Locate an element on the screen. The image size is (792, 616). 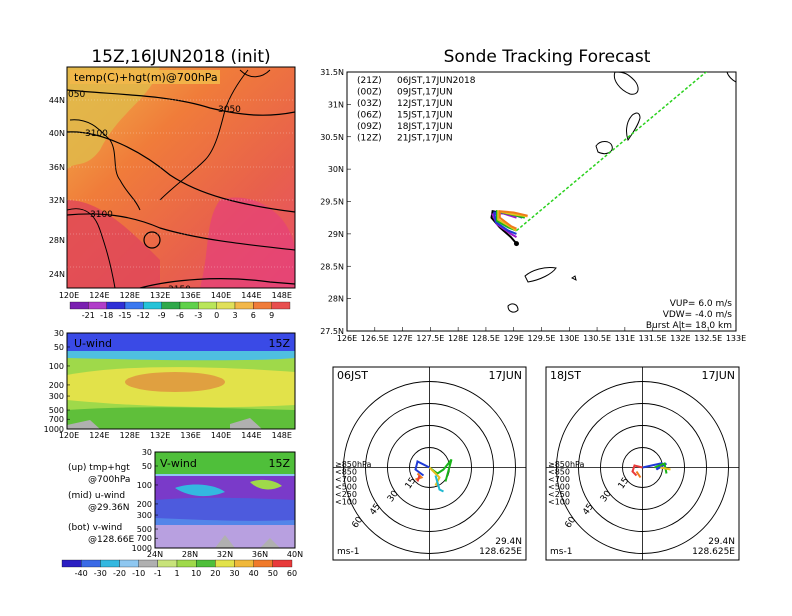
v-colorbar-label: -40 is located at coordinates (81, 573).